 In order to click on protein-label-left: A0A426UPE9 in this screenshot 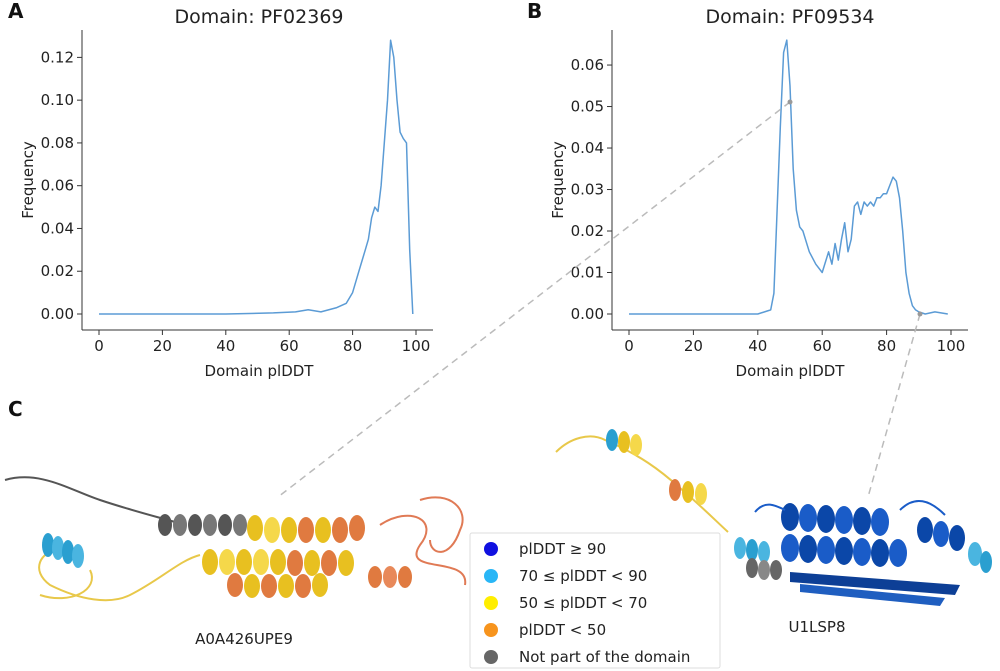, I will do `click(244, 639)`.